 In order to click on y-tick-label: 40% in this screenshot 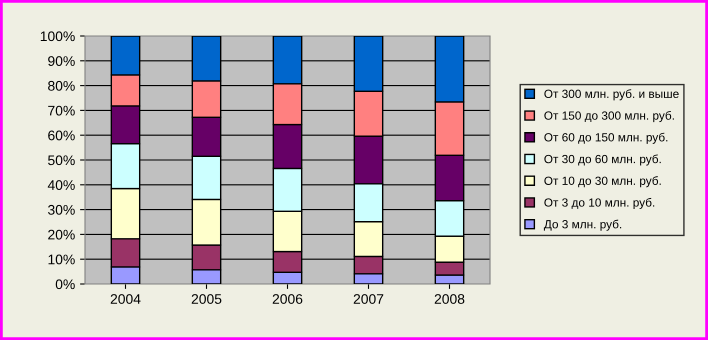, I will do `click(61, 185)`.